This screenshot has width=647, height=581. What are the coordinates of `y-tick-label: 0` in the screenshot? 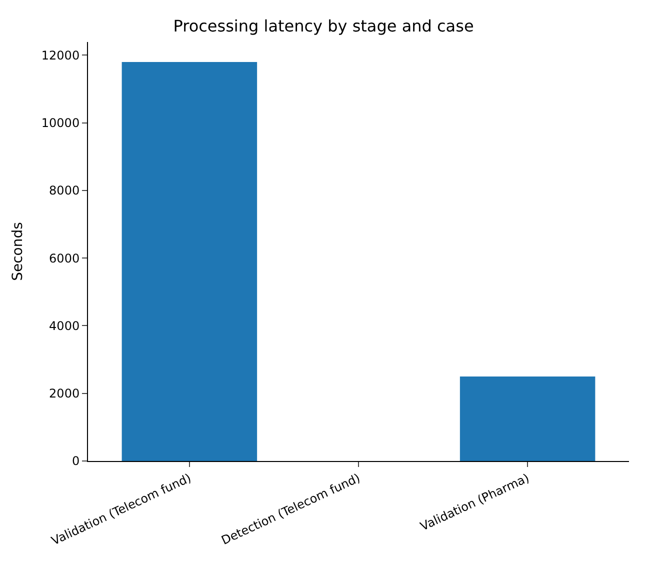 It's located at (76, 461).